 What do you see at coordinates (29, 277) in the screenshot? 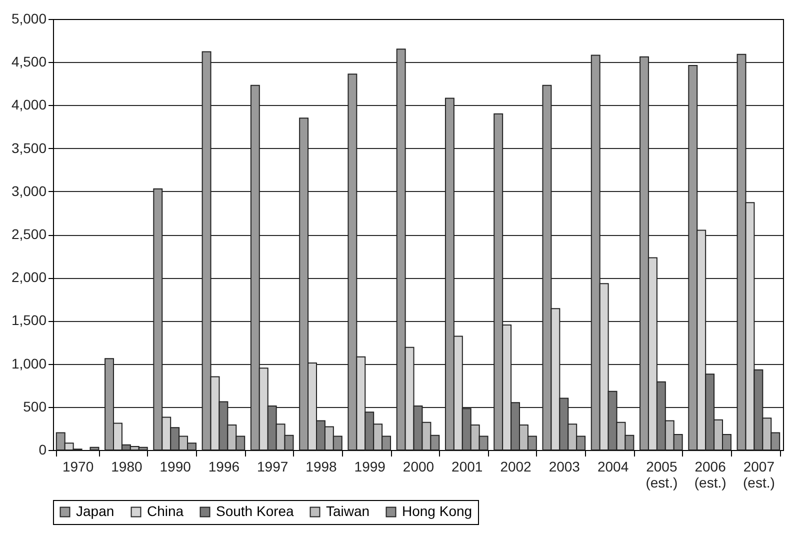
I see `y-tick-label: 2,000` at bounding box center [29, 277].